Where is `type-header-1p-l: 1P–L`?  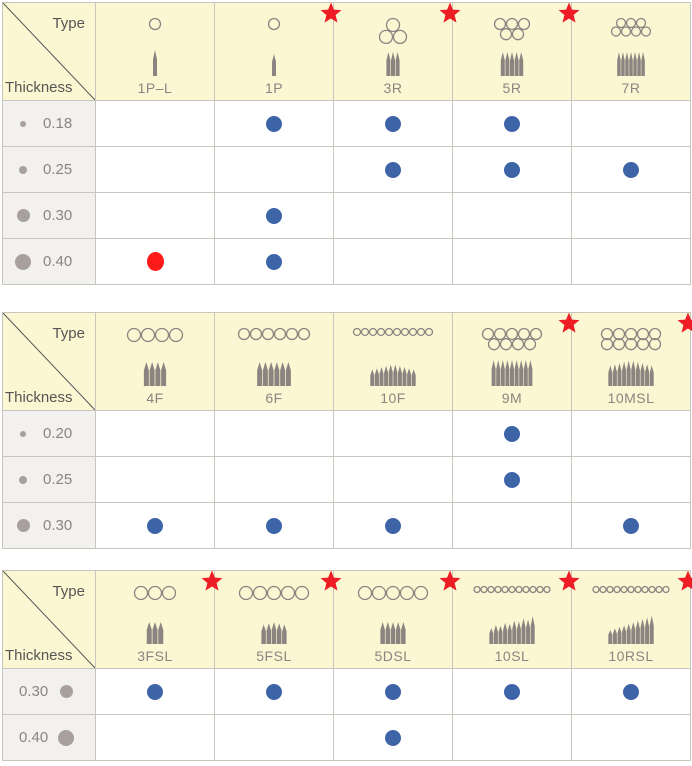 type-header-1p-l: 1P–L is located at coordinates (155, 51).